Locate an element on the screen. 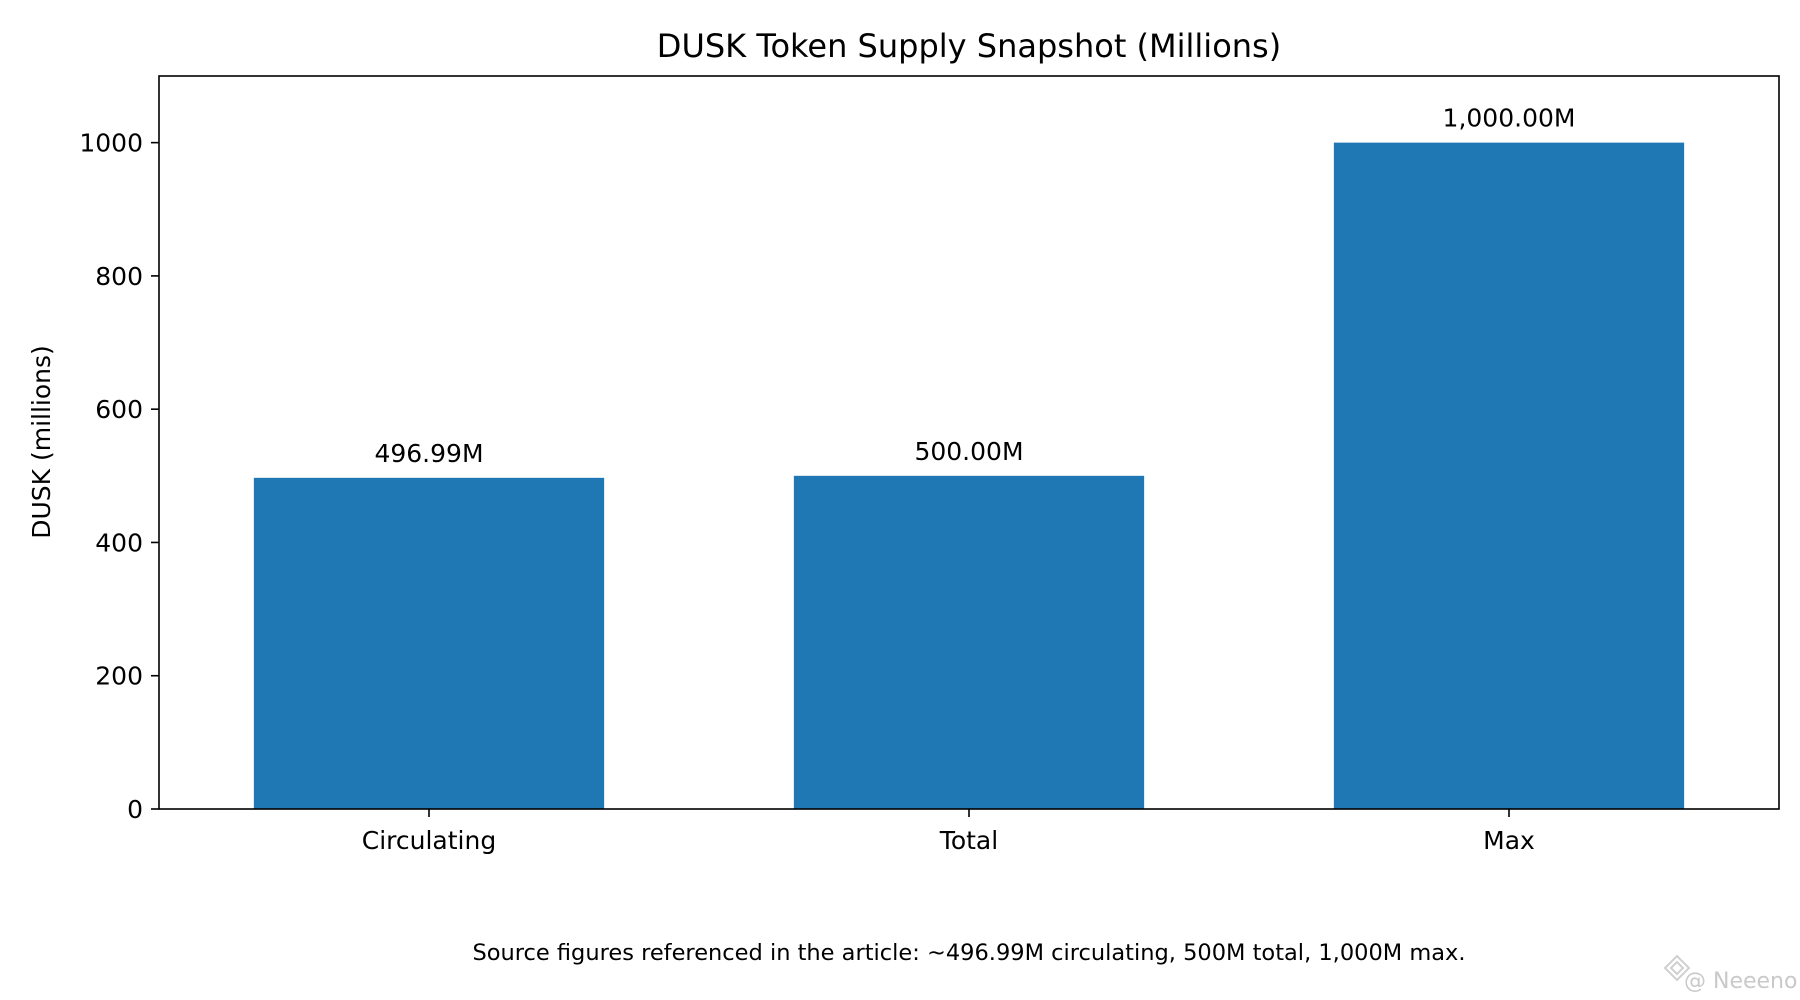 The width and height of the screenshot is (1800, 1000). y-tick-label: 1000 is located at coordinates (111, 143).